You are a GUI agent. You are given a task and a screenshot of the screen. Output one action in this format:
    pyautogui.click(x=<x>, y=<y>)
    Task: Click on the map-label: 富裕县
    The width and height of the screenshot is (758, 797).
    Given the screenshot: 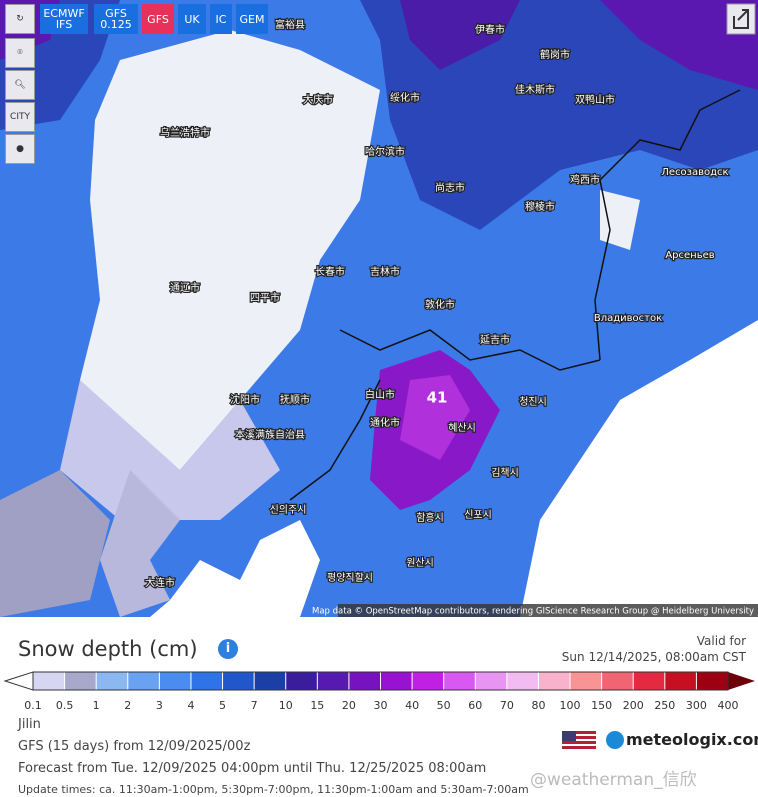 What is the action you would take?
    pyautogui.click(x=290, y=24)
    